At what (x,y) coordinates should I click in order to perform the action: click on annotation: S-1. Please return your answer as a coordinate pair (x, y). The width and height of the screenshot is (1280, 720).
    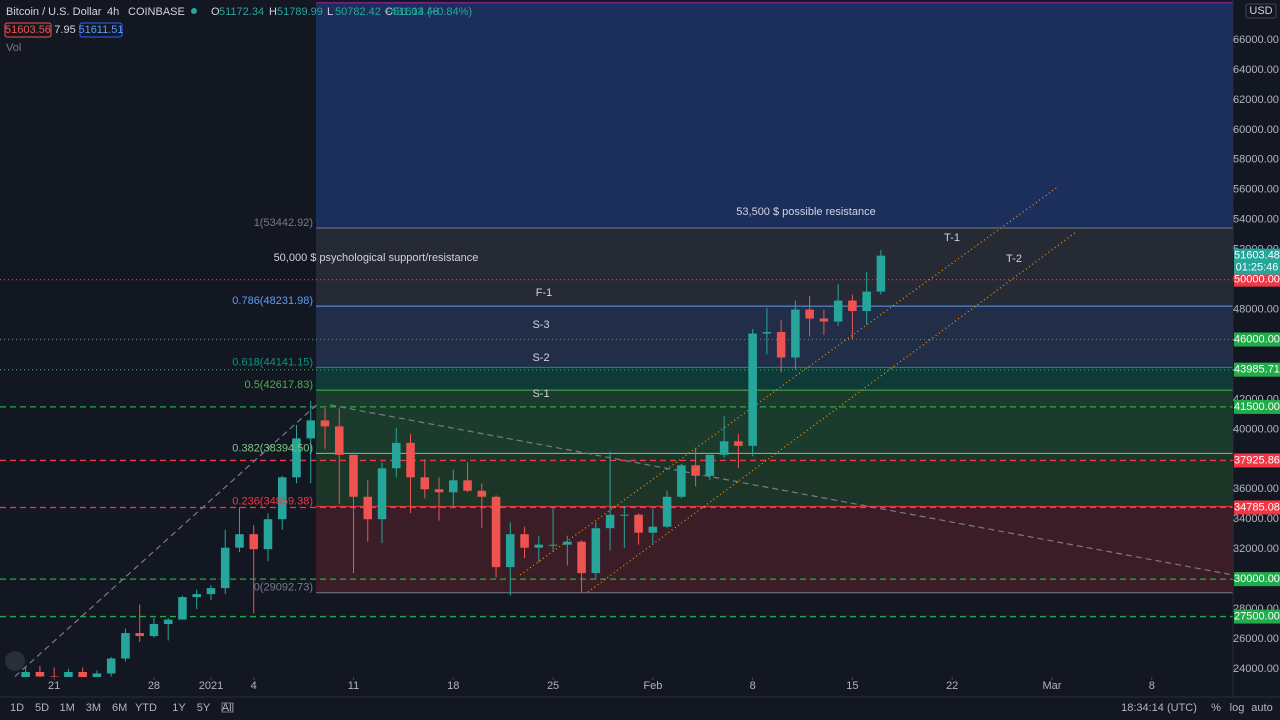
    Looking at the image, I should click on (540, 394).